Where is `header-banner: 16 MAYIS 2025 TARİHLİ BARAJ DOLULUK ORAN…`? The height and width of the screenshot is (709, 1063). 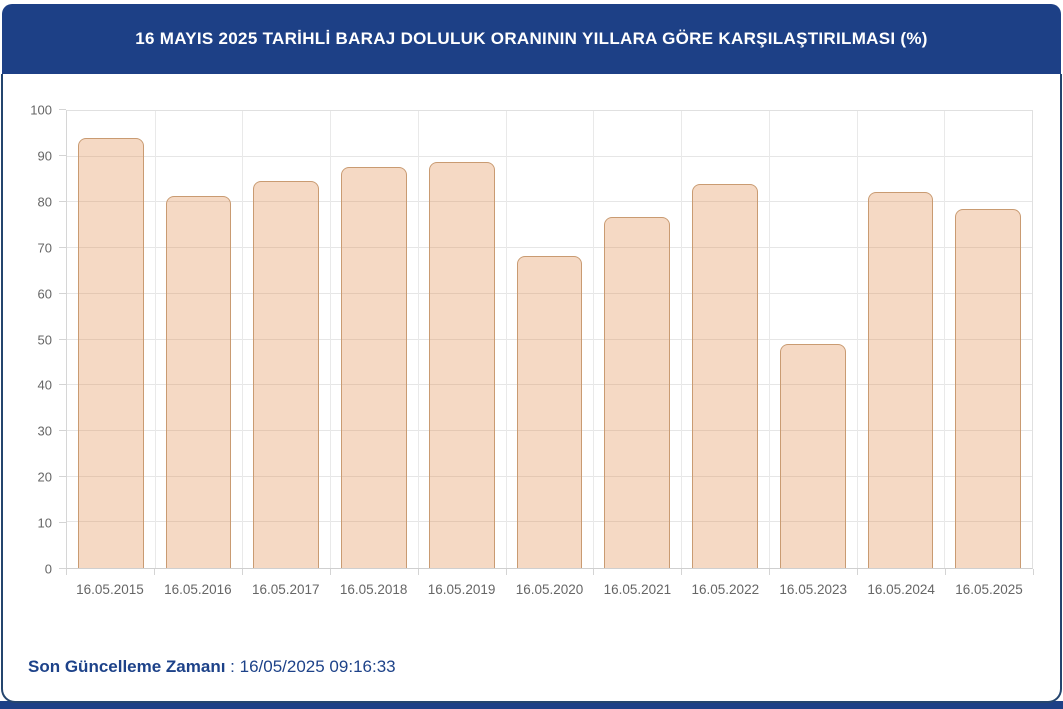 header-banner: 16 MAYIS 2025 TARİHLİ BARAJ DOLULUK ORAN… is located at coordinates (531, 39).